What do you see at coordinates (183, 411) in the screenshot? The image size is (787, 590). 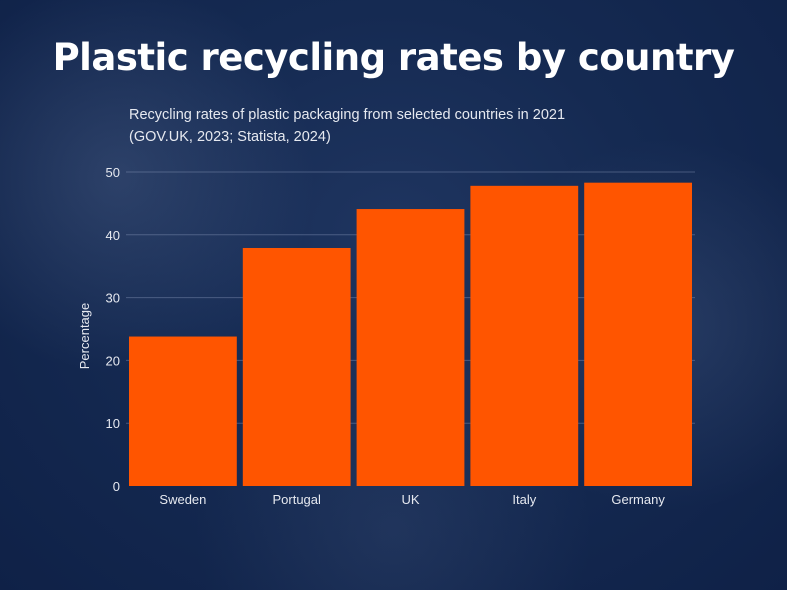 I see `bar-sweden` at bounding box center [183, 411].